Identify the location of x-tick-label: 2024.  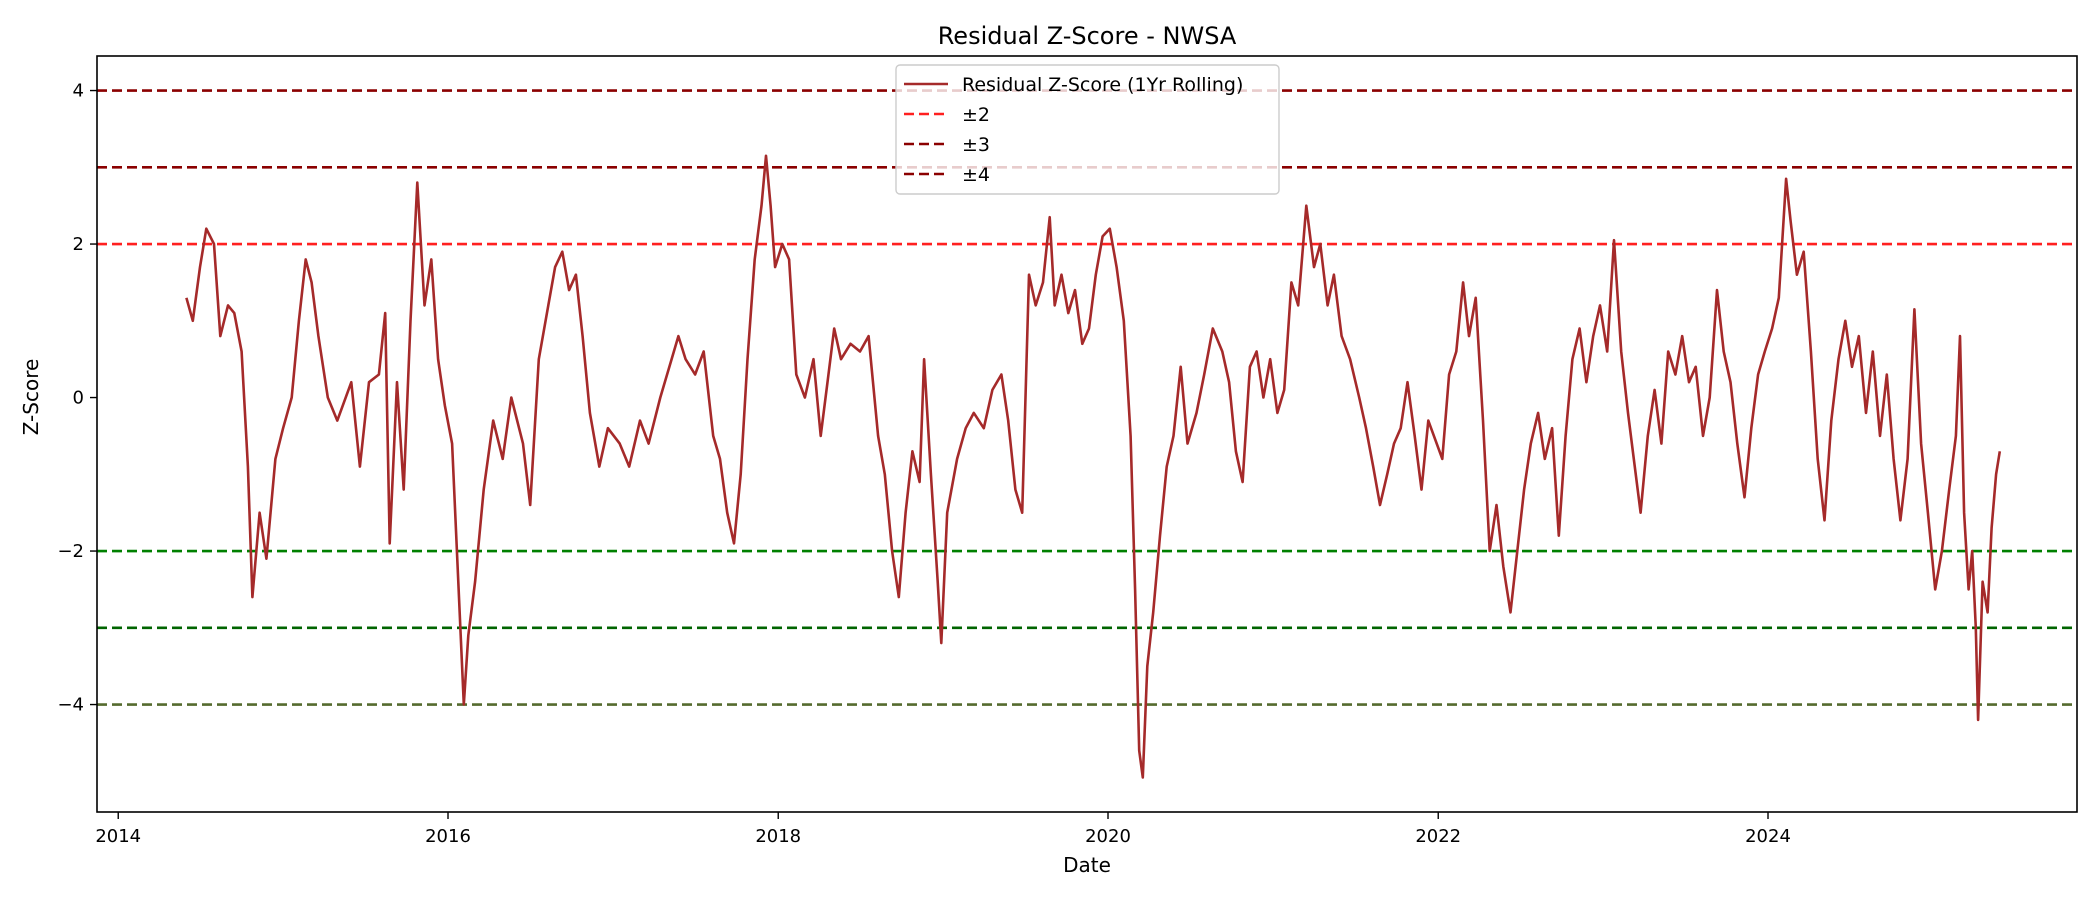
(1768, 836).